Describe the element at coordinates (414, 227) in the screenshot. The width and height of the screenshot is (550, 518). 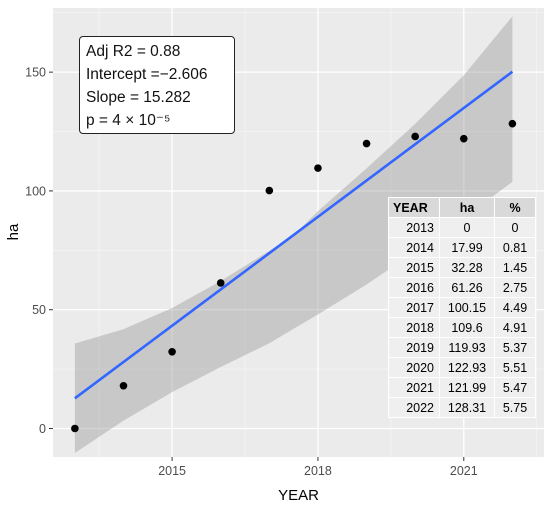
I see `table-cell: 2013` at that location.